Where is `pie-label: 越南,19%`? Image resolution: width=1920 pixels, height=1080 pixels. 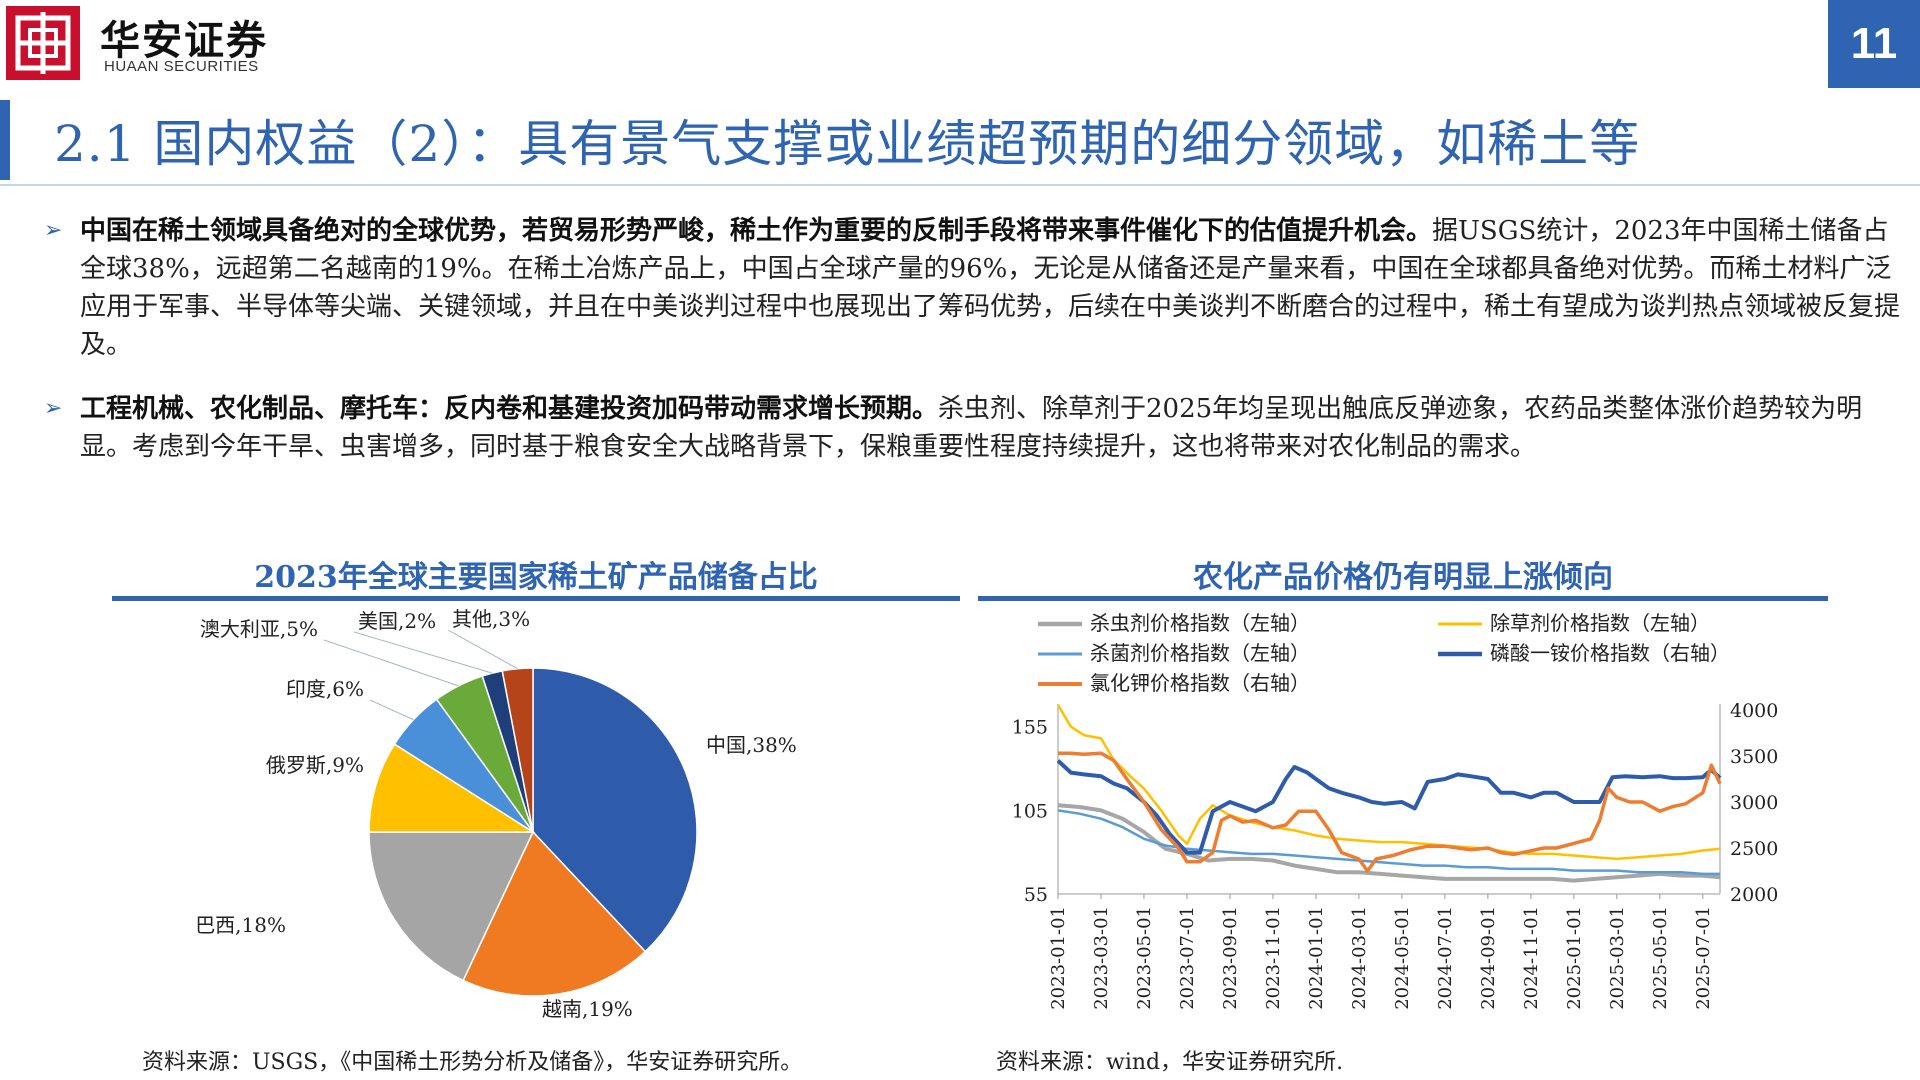
pie-label: 越南,19% is located at coordinates (587, 1009).